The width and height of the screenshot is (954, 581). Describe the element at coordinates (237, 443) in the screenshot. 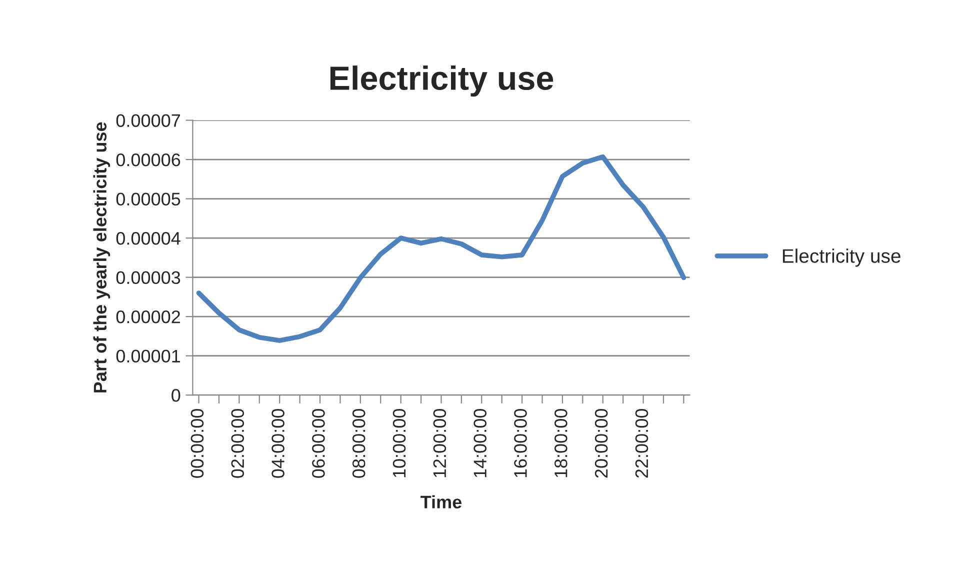

I see `x-tick-label: 02:00:00` at that location.